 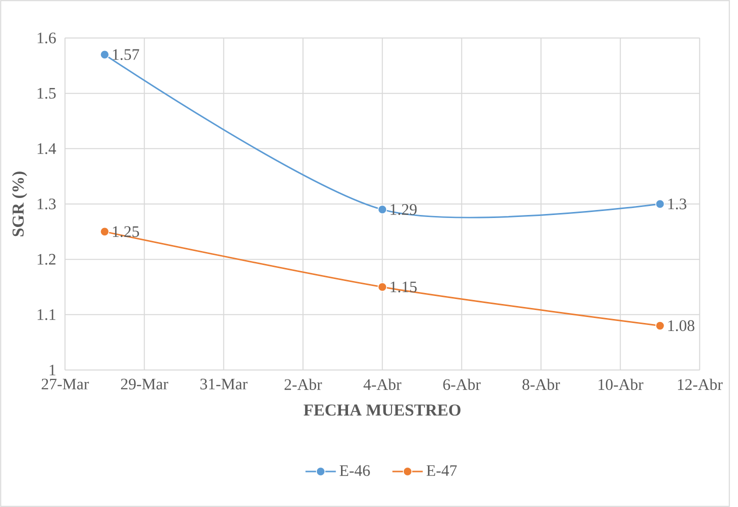 What do you see at coordinates (700, 384) in the screenshot?
I see `x-tick-label: 12-Abr` at bounding box center [700, 384].